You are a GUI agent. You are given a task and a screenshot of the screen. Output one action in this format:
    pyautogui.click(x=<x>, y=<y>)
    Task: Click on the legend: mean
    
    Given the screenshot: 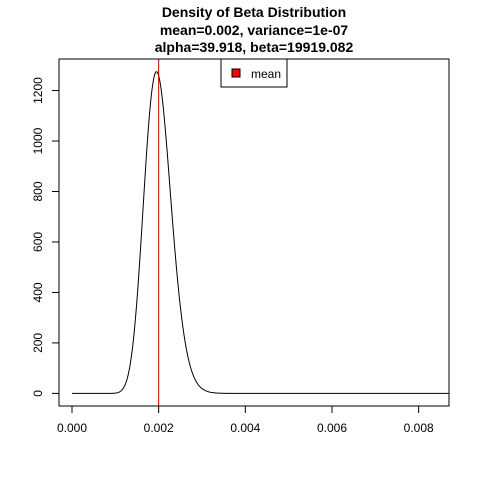 What is the action you would take?
    pyautogui.click(x=254, y=73)
    